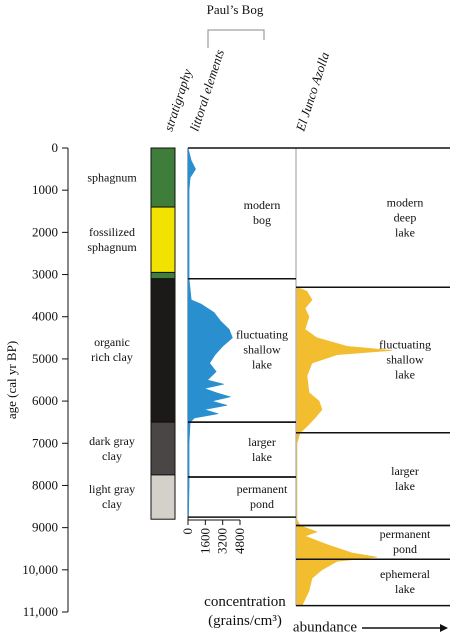 The height and width of the screenshot is (640, 454). What do you see at coordinates (45, 316) in the screenshot?
I see `y-tick-label: 4000` at bounding box center [45, 316].